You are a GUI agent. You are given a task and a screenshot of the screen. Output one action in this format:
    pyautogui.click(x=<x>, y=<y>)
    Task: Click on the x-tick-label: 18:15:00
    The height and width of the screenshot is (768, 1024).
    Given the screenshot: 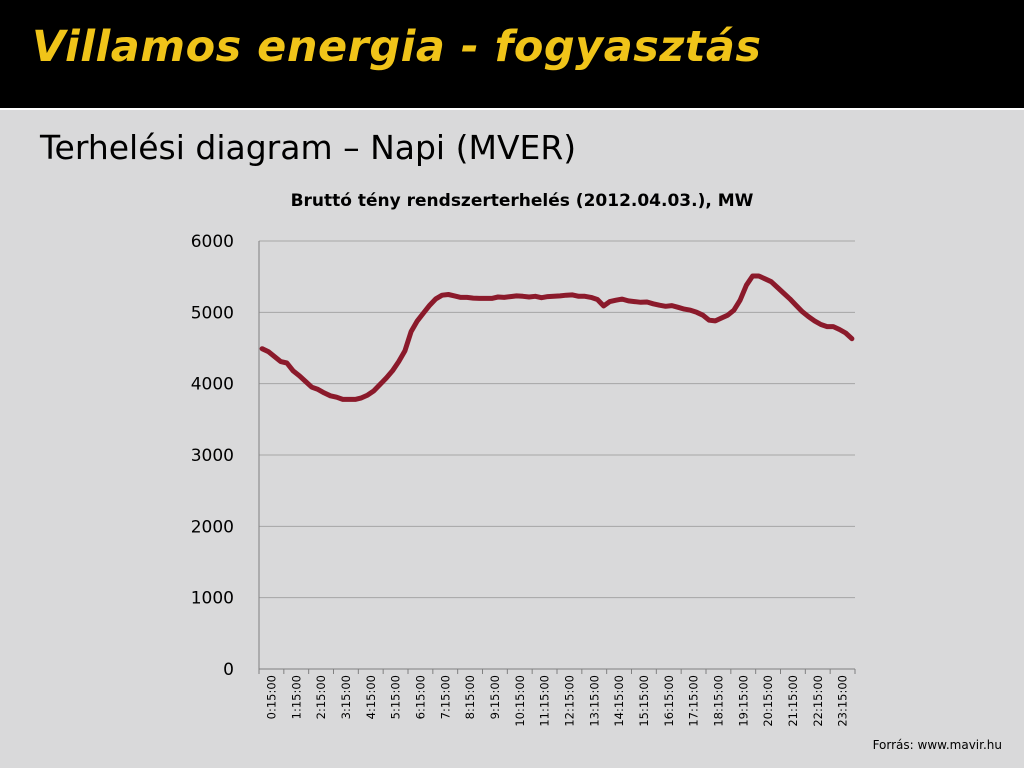 What is the action you would take?
    pyautogui.click(x=718, y=701)
    